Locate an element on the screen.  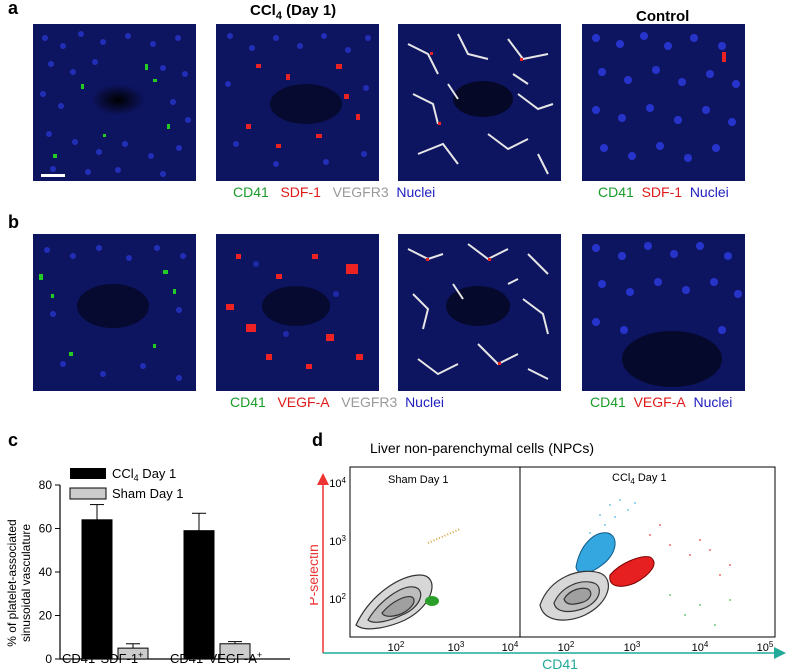
c-ytick-label: 40 is located at coordinates (46, 572).